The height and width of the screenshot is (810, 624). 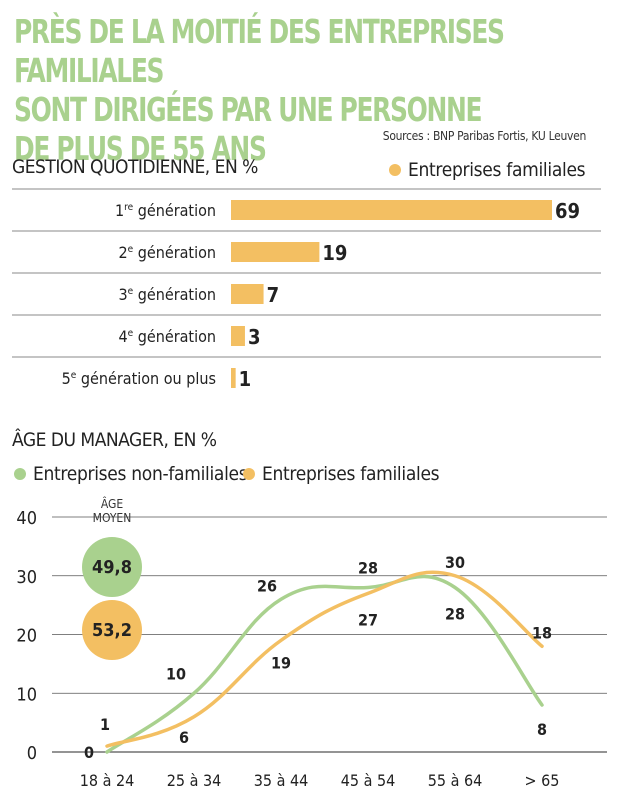 What do you see at coordinates (542, 780) in the screenshot?
I see `x-tick-label: > 65` at bounding box center [542, 780].